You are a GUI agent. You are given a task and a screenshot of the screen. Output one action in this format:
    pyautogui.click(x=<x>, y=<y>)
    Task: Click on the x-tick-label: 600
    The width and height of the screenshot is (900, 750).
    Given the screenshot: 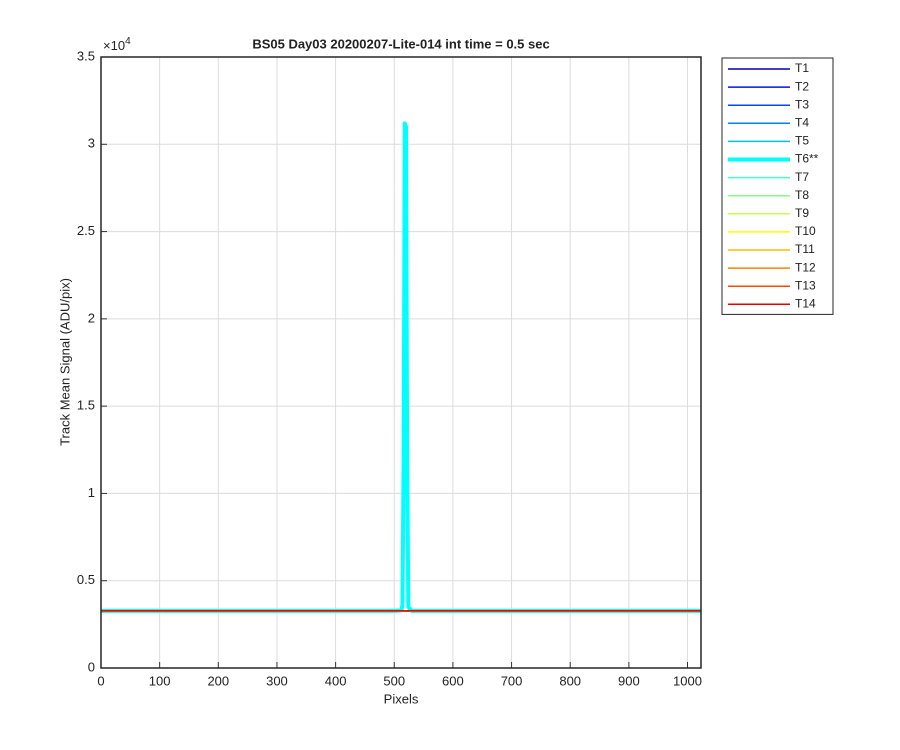 What is the action you would take?
    pyautogui.click(x=453, y=680)
    